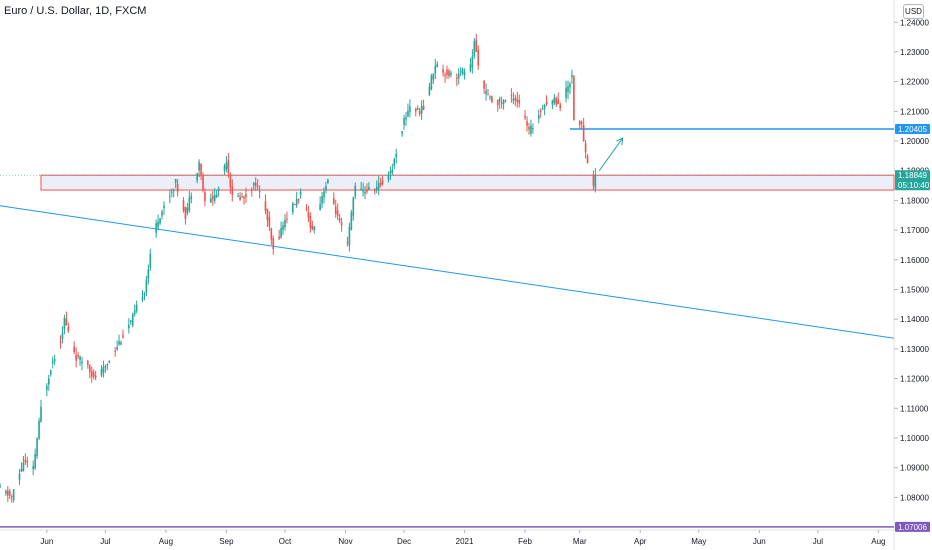  What do you see at coordinates (345, 541) in the screenshot?
I see `x-tick-label: Nov` at bounding box center [345, 541].